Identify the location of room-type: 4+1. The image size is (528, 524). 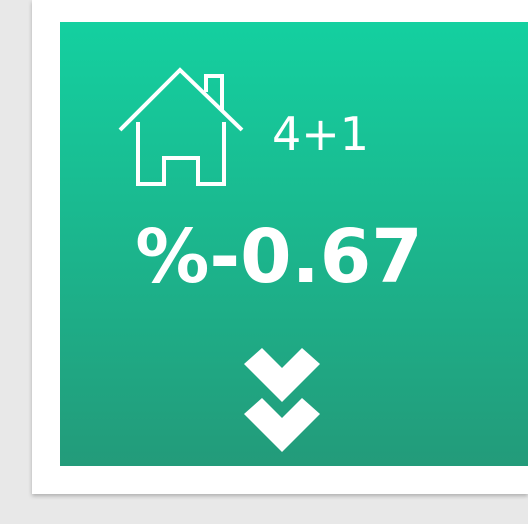
(321, 134).